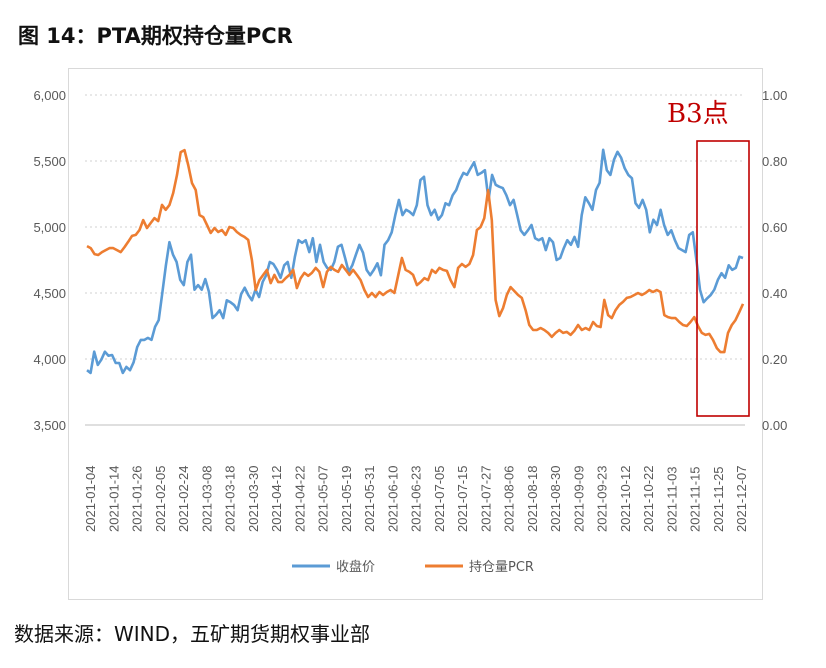 Image resolution: width=826 pixels, height=668 pixels. I want to click on source-note: 数据来源：WIND，五矿期货期权事业部, so click(192, 634).